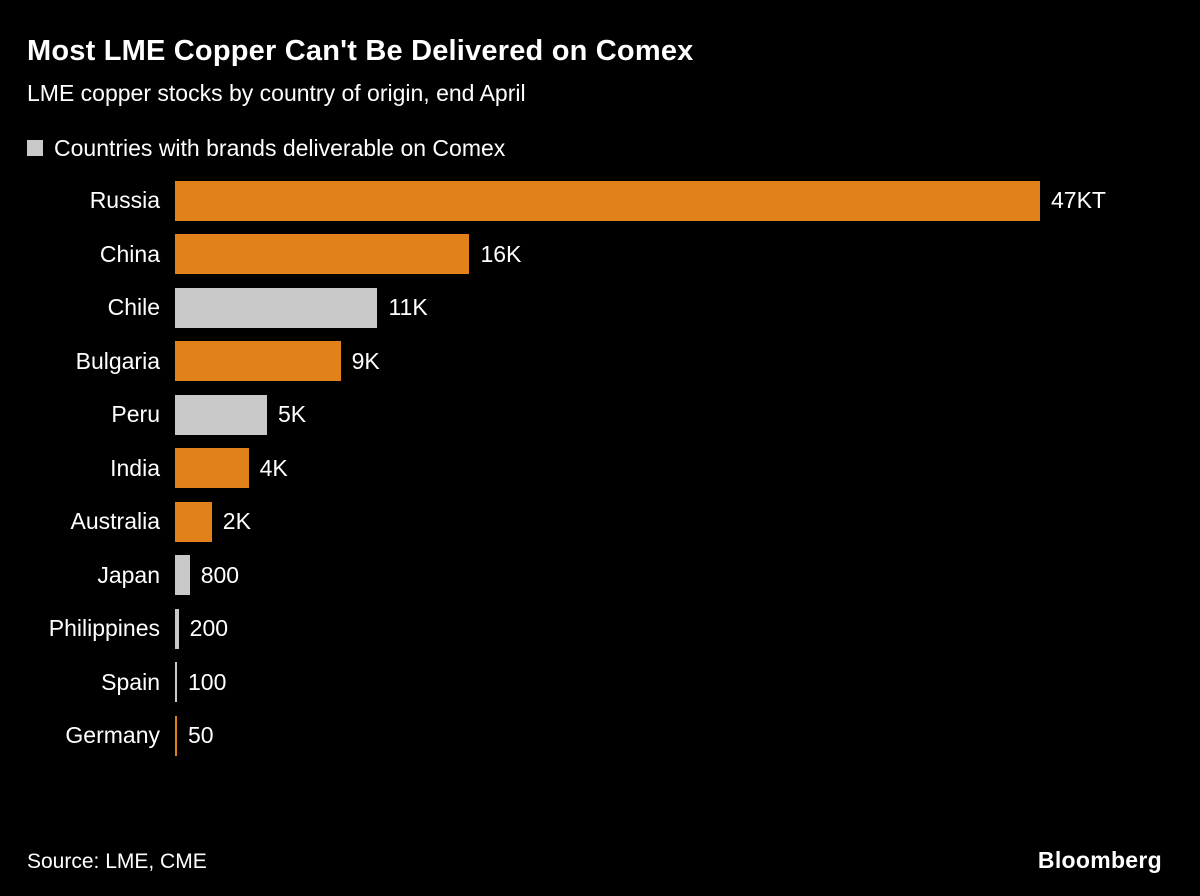 Image resolution: width=1200 pixels, height=896 pixels. What do you see at coordinates (104, 628) in the screenshot?
I see `category-label: Philippines` at bounding box center [104, 628].